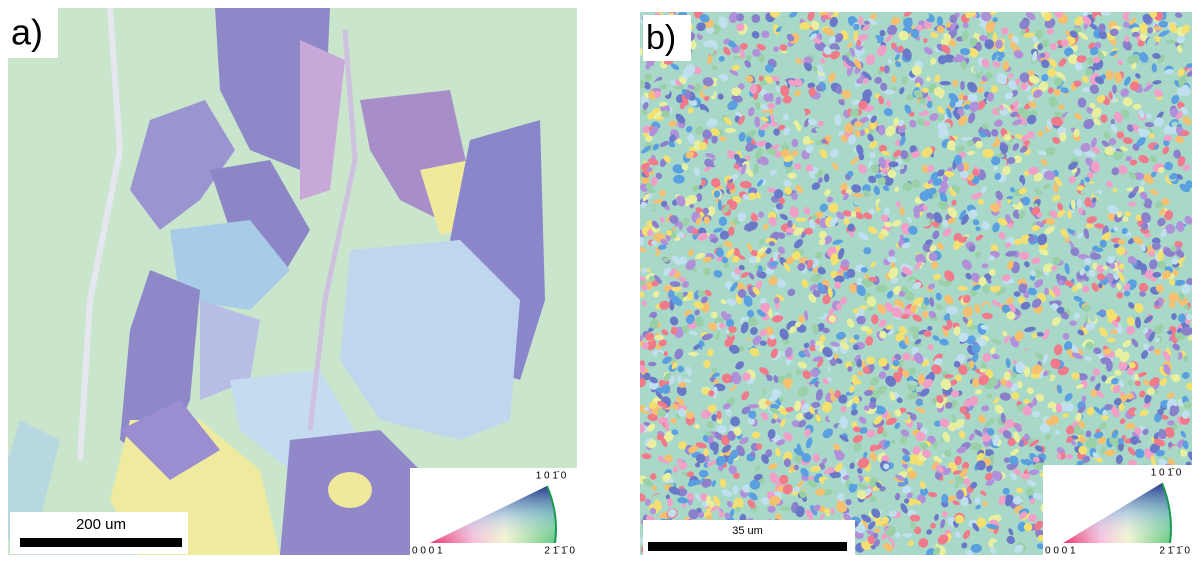 The height and width of the screenshot is (563, 1195). What do you see at coordinates (747, 531) in the screenshot?
I see `scale-bar-label: 35 um` at bounding box center [747, 531].